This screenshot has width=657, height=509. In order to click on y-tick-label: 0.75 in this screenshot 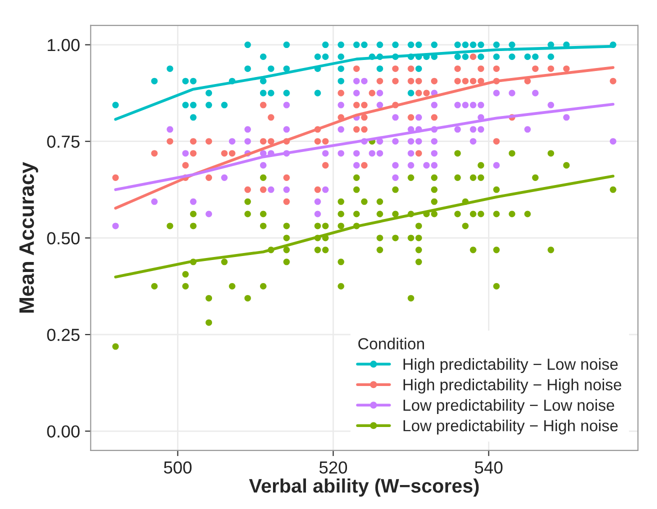, I will do `click(63, 142)`.